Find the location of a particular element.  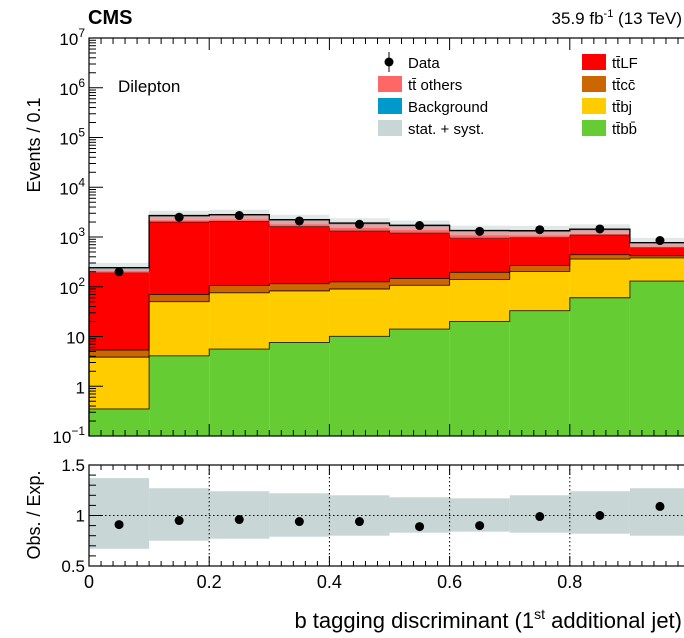

ratio-y-tick-label-1: 1 is located at coordinates (80, 516).